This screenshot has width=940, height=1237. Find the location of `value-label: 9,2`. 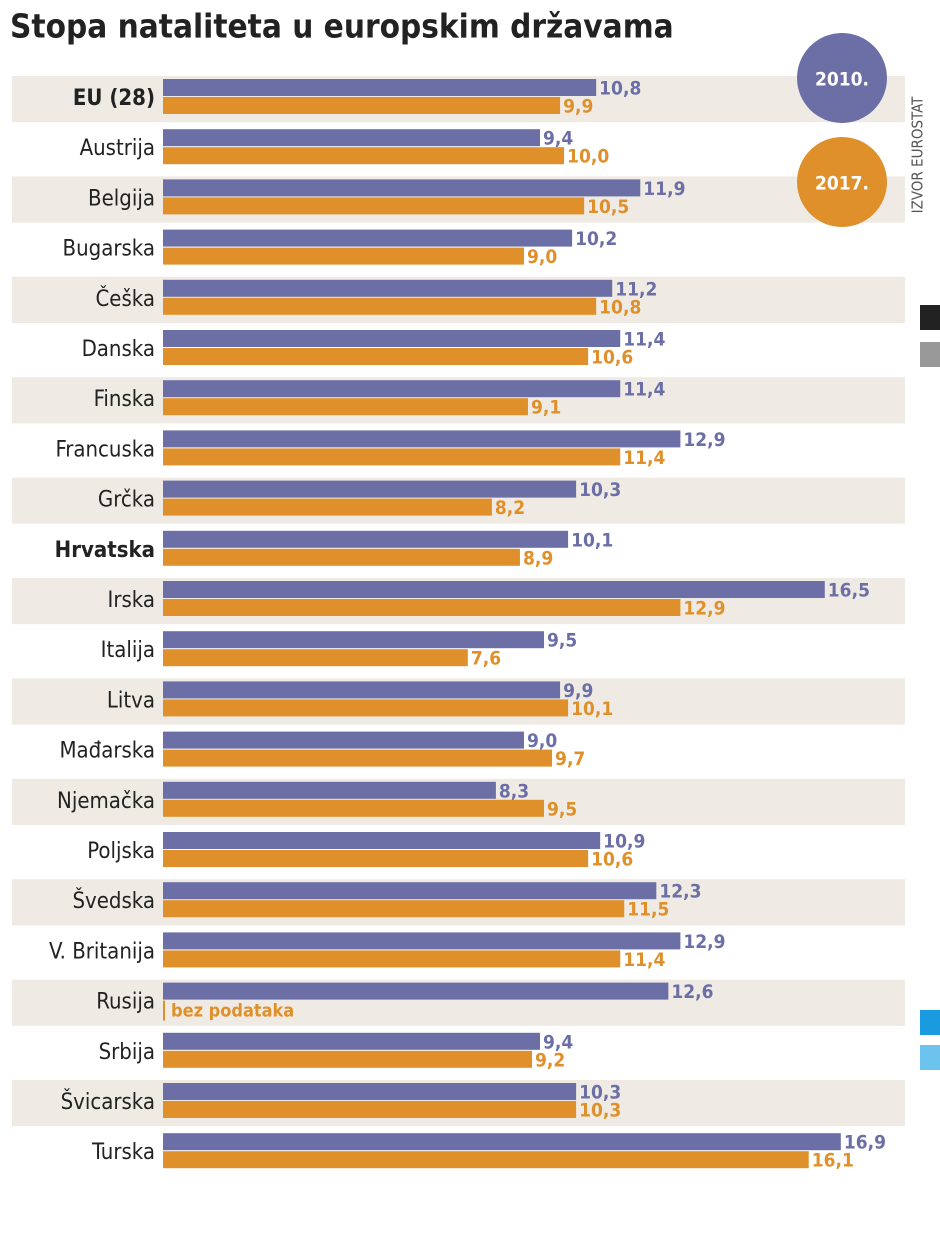

value-label: 9,2 is located at coordinates (550, 1060).